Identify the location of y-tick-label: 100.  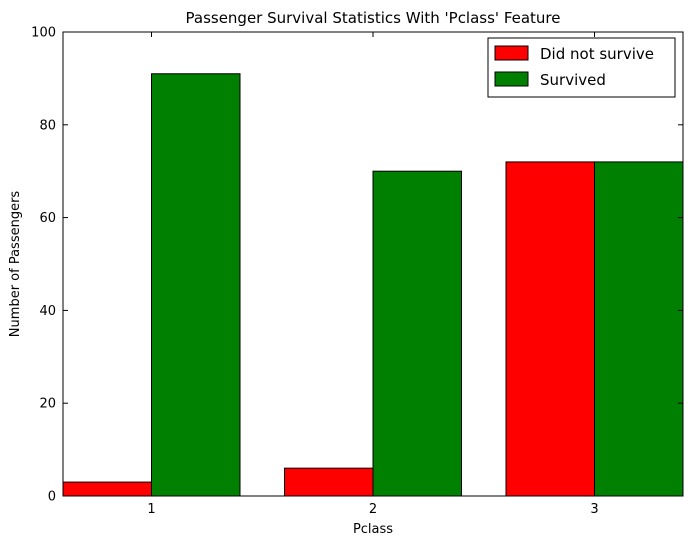
(43, 33).